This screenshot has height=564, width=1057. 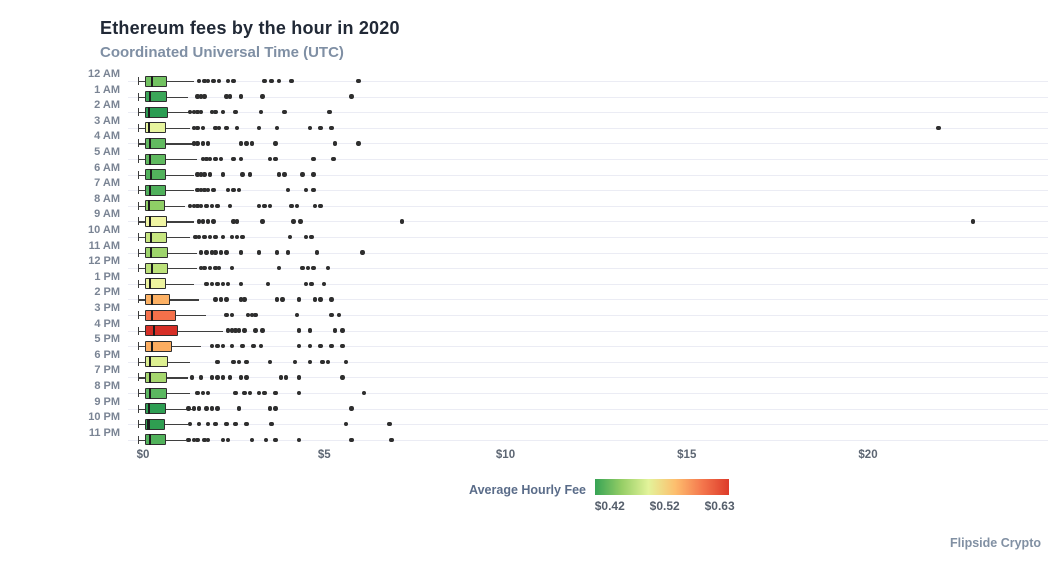 I want to click on legend-tick-label: $0.42, so click(x=609, y=506).